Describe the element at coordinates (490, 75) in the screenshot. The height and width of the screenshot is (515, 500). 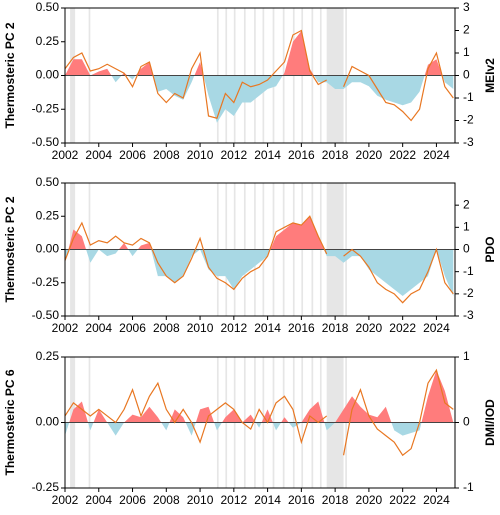
I see `y2-axis-label: MEIv2` at that location.